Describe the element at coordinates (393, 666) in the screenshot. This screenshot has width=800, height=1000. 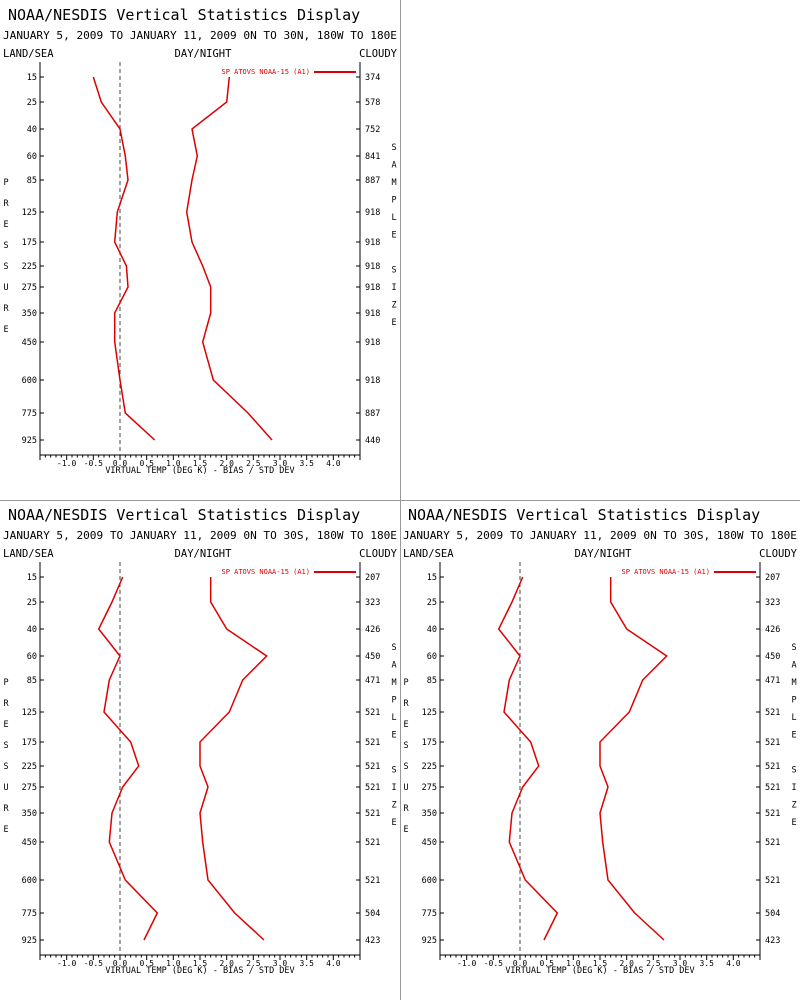
I see `right-axis-title-letter: A` at that location.